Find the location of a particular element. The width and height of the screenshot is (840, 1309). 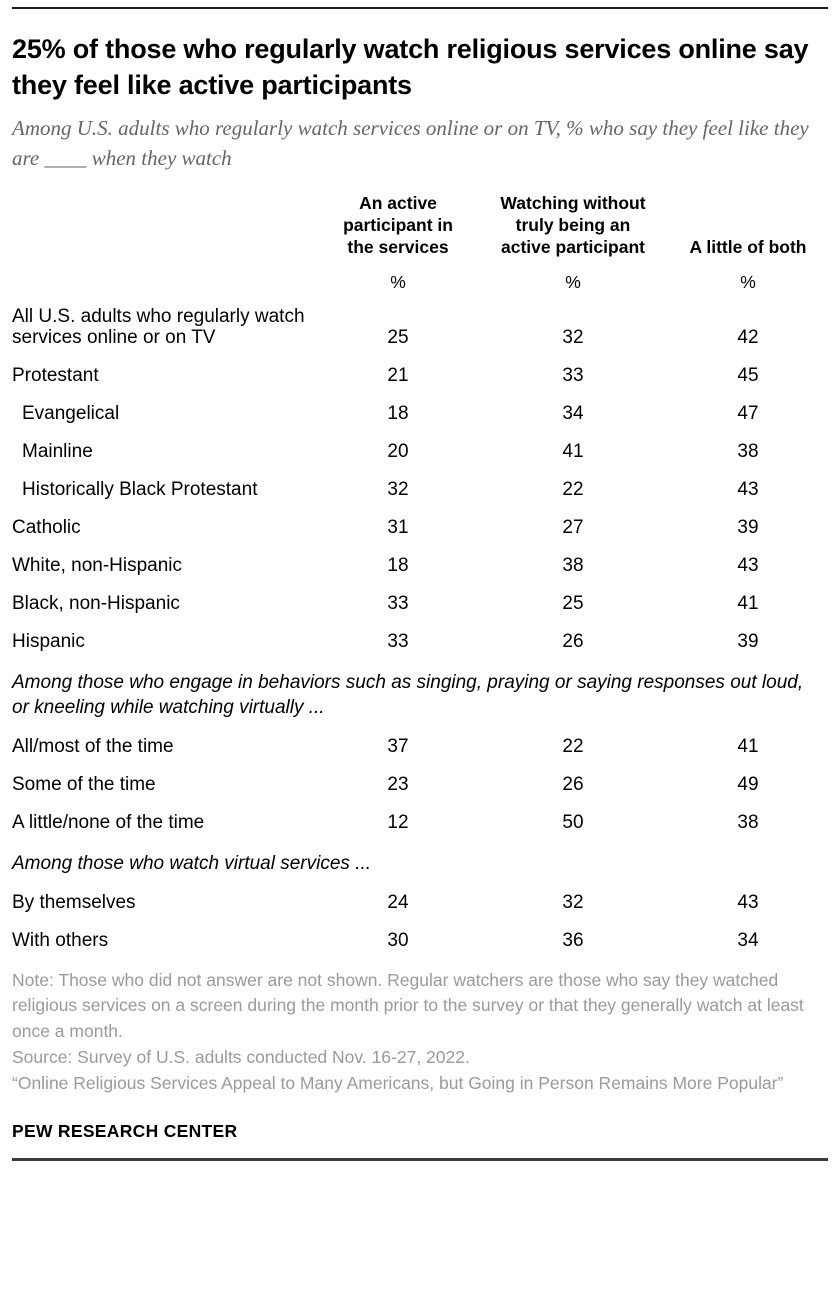

column-header-label: A little of both is located at coordinates (748, 247).